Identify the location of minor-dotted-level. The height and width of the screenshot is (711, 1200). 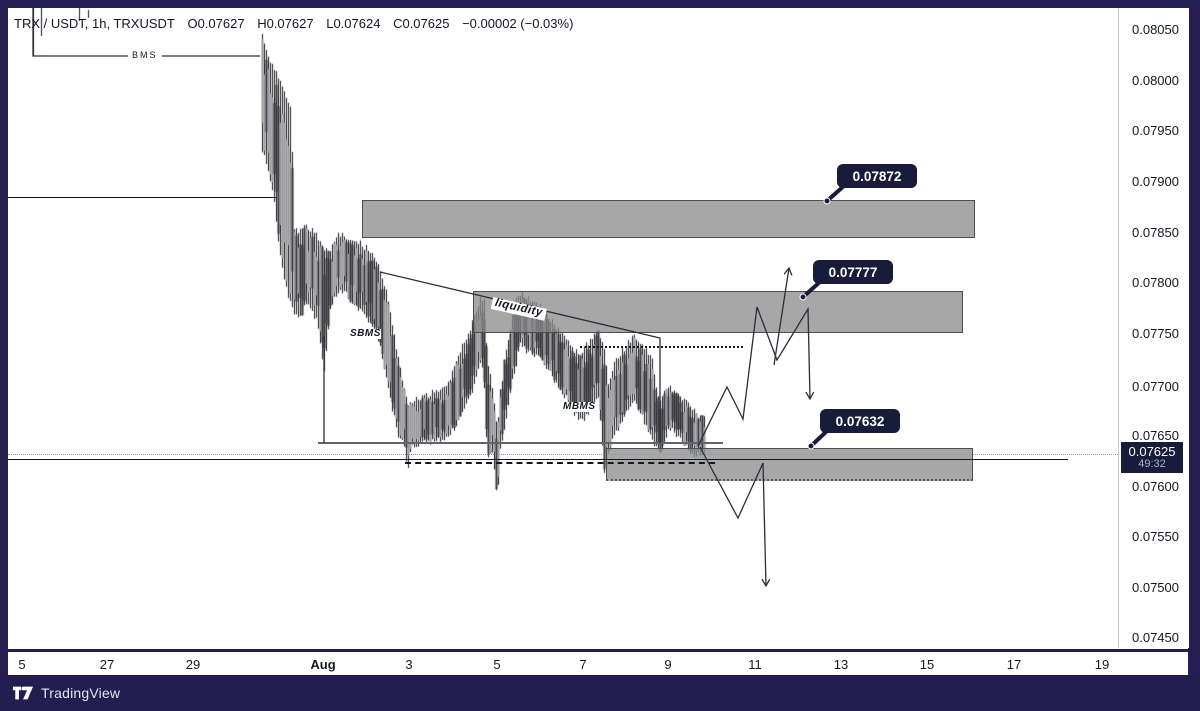
(661, 347).